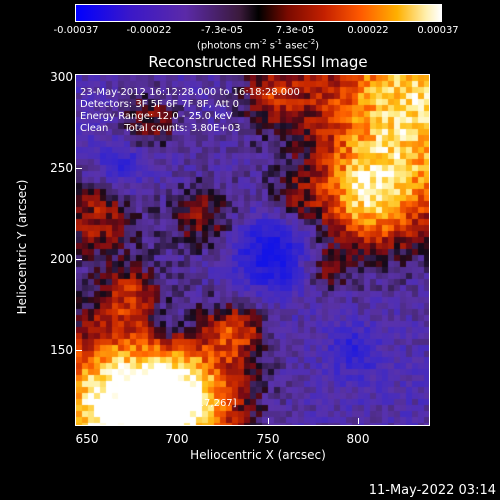 The image size is (500, 500). I want to click on peak-position-label: Position of Peak = [817,267], so click(165, 403).